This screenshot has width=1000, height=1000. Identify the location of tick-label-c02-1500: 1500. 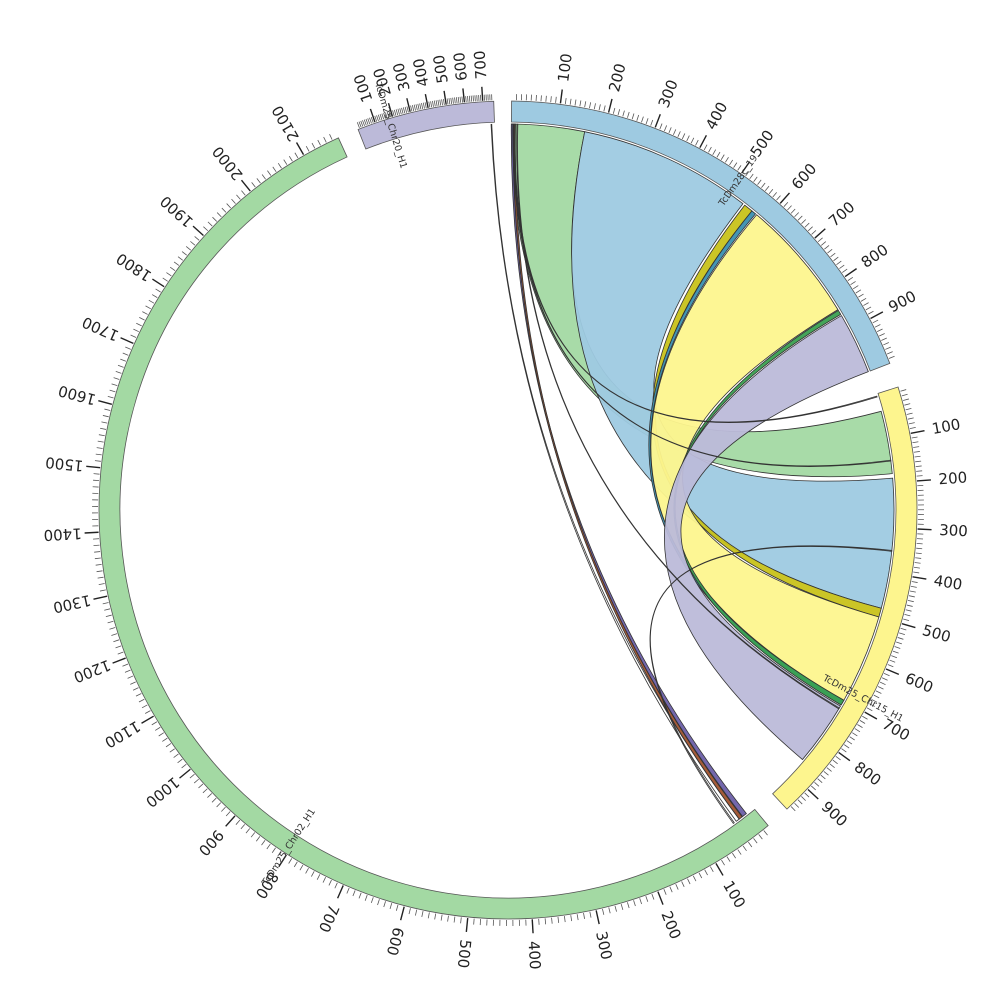
(64, 464).